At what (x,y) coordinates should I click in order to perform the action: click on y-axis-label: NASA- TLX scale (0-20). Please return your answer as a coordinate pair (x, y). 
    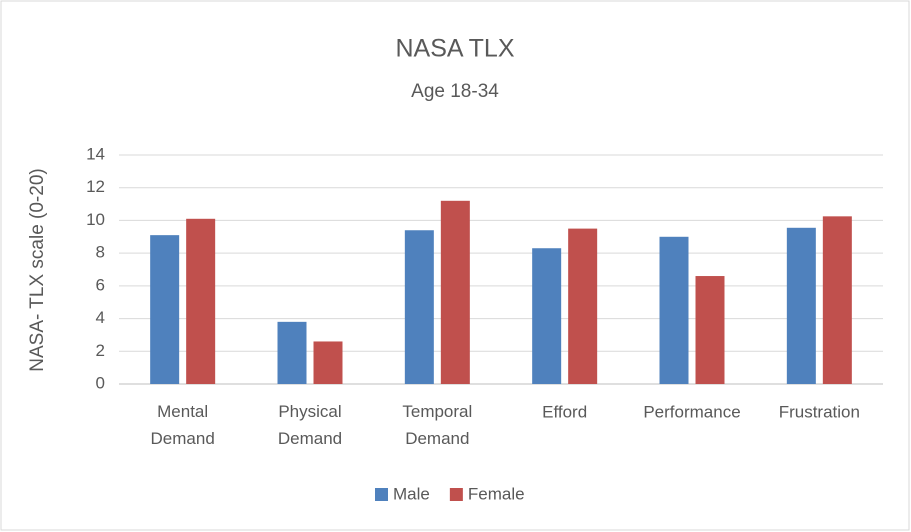
    Looking at the image, I should click on (37, 269).